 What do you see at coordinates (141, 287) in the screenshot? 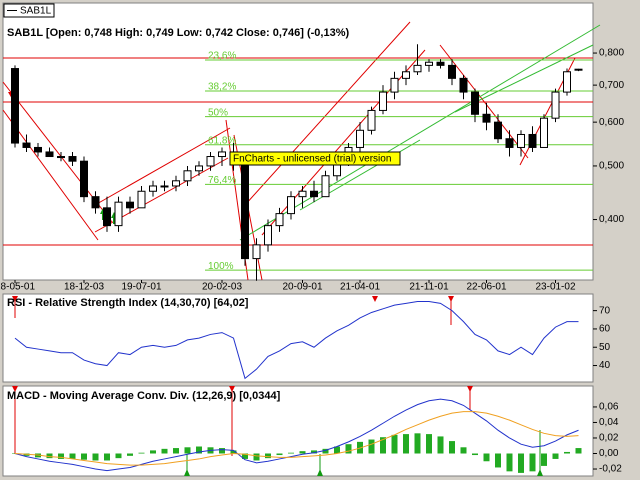
I see `x-tick-label: 19-07-01` at bounding box center [141, 287].